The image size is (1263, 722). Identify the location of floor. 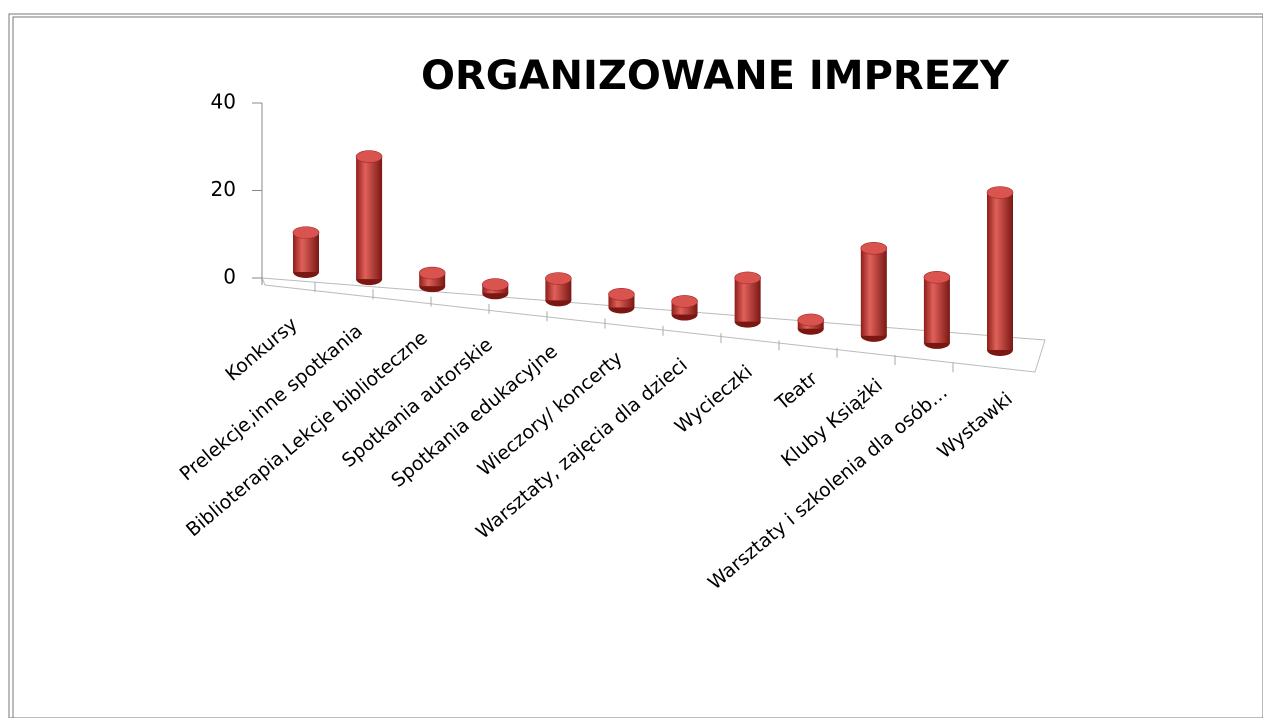
(653, 325).